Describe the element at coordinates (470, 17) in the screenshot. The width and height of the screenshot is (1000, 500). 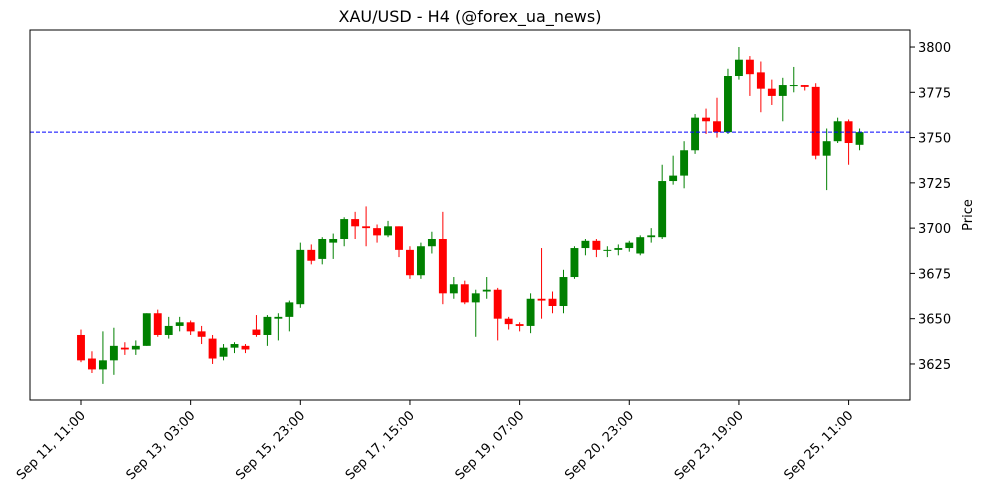
I see `chart-title: XAU/USD - H4 (@forex_ua_news)` at that location.